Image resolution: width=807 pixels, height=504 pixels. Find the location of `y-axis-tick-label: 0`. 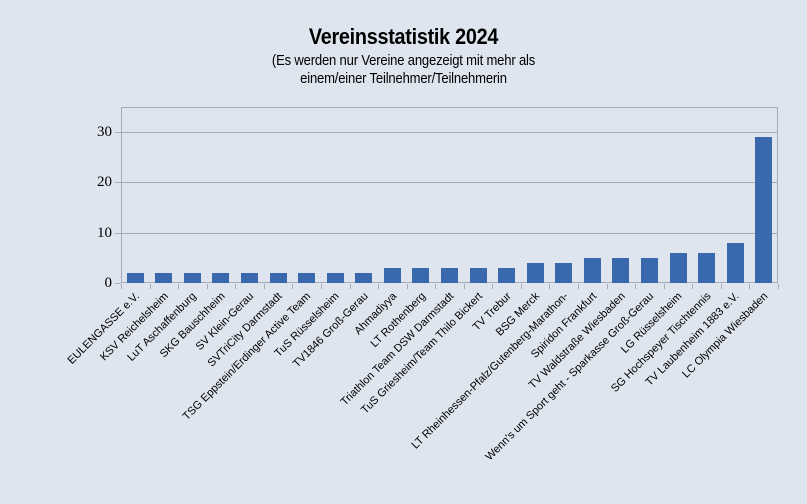

y-axis-tick-label: 0 is located at coordinates (108, 283).